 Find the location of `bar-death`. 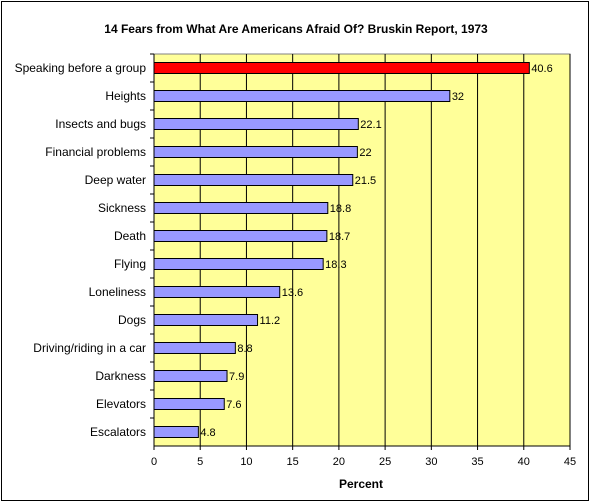

bar-death is located at coordinates (240, 236).